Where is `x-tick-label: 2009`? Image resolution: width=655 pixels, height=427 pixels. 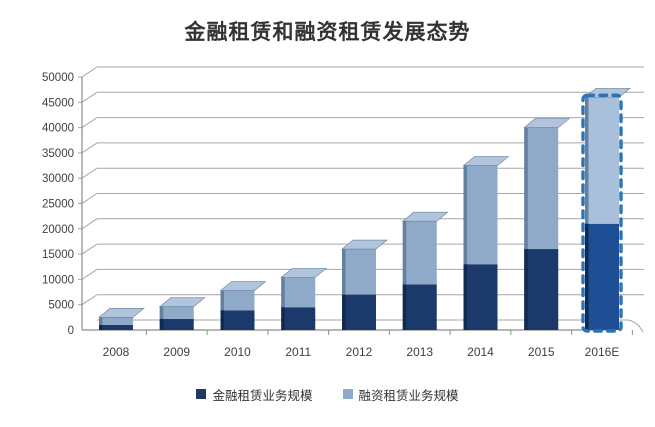 x-tick-label: 2009 is located at coordinates (176, 352).